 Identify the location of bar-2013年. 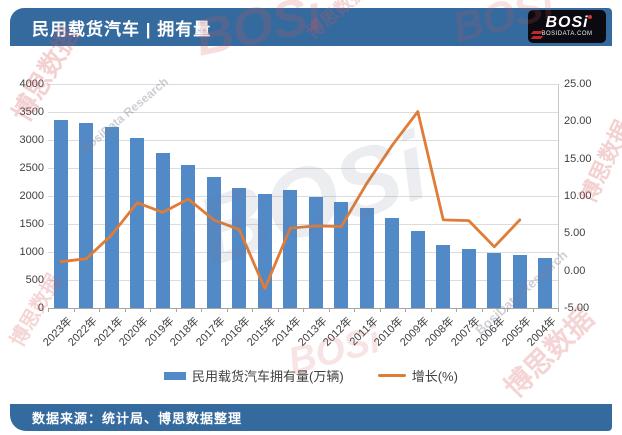
(315, 252).